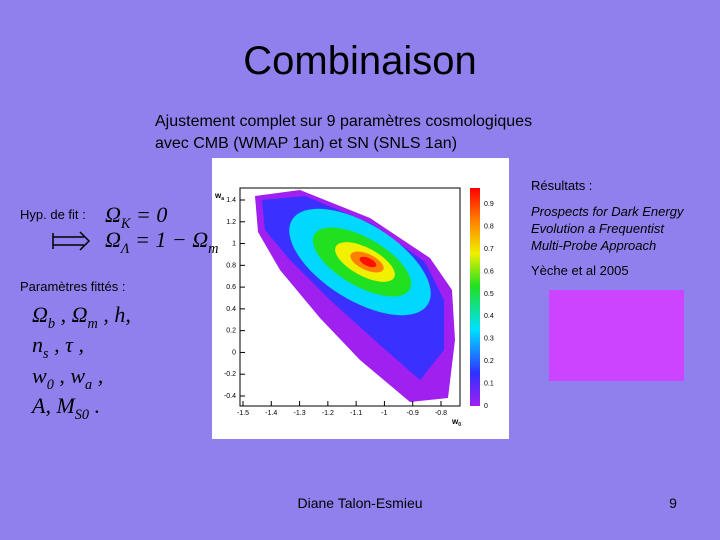  What do you see at coordinates (231, 331) in the screenshot?
I see `y-tick-label: 0.2` at bounding box center [231, 331].